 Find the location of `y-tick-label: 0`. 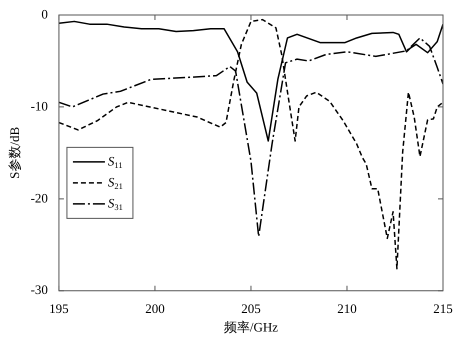

y-tick-label: 0 is located at coordinates (44, 14).